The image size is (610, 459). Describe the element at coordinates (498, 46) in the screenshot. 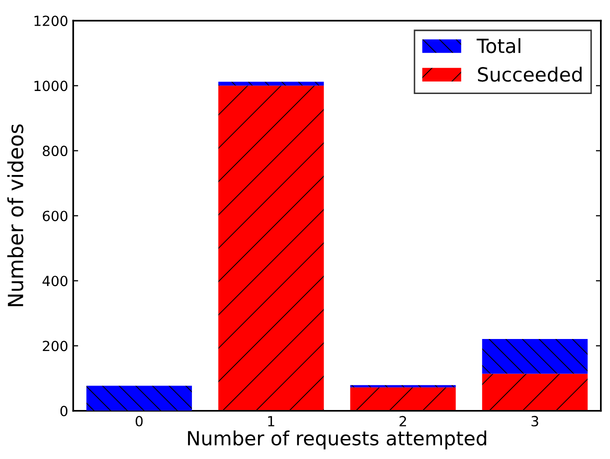

I see `legend-label: Total` at that location.